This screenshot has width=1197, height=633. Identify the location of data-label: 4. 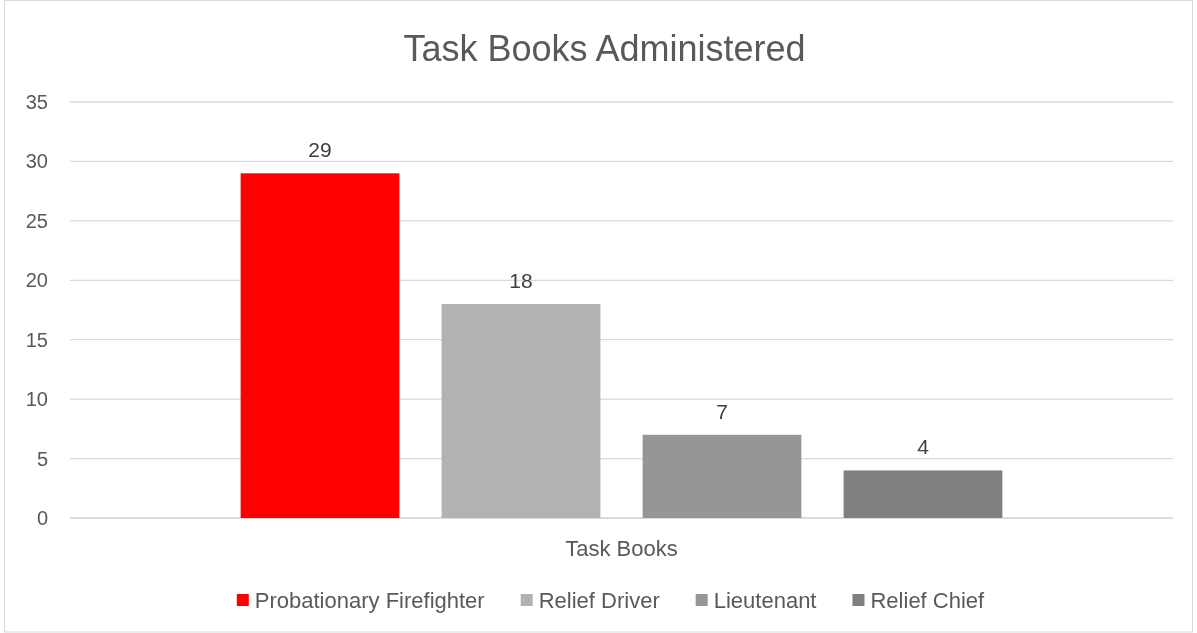
(923, 447).